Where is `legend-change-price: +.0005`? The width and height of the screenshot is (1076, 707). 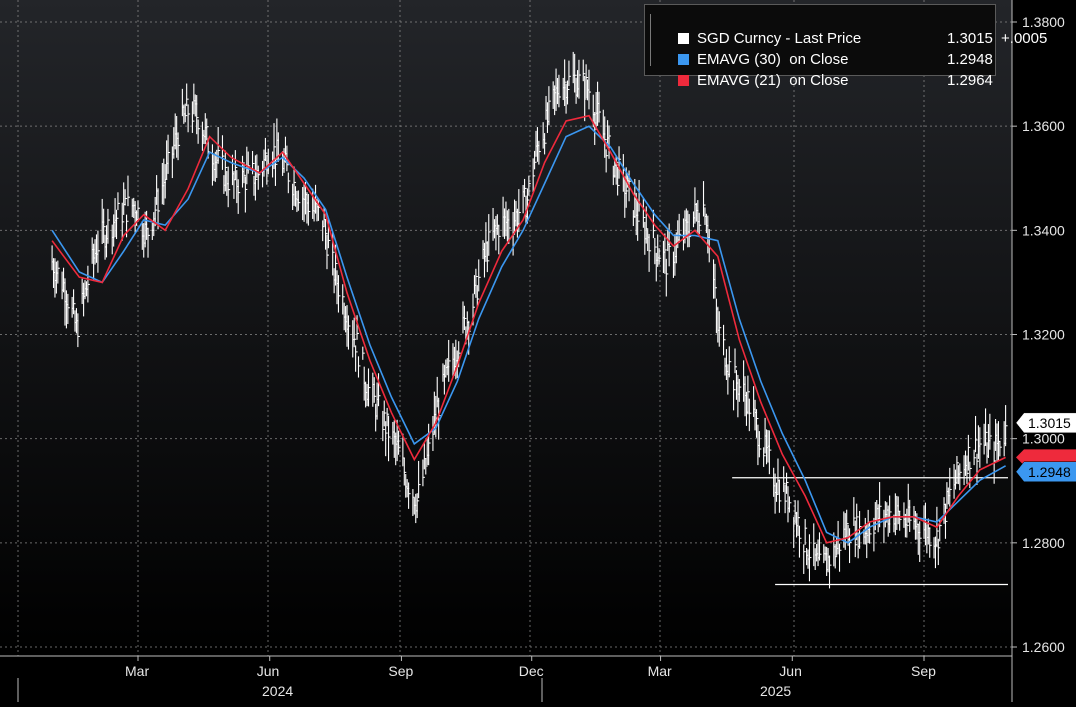
legend-change-price: +.0005 is located at coordinates (1024, 38).